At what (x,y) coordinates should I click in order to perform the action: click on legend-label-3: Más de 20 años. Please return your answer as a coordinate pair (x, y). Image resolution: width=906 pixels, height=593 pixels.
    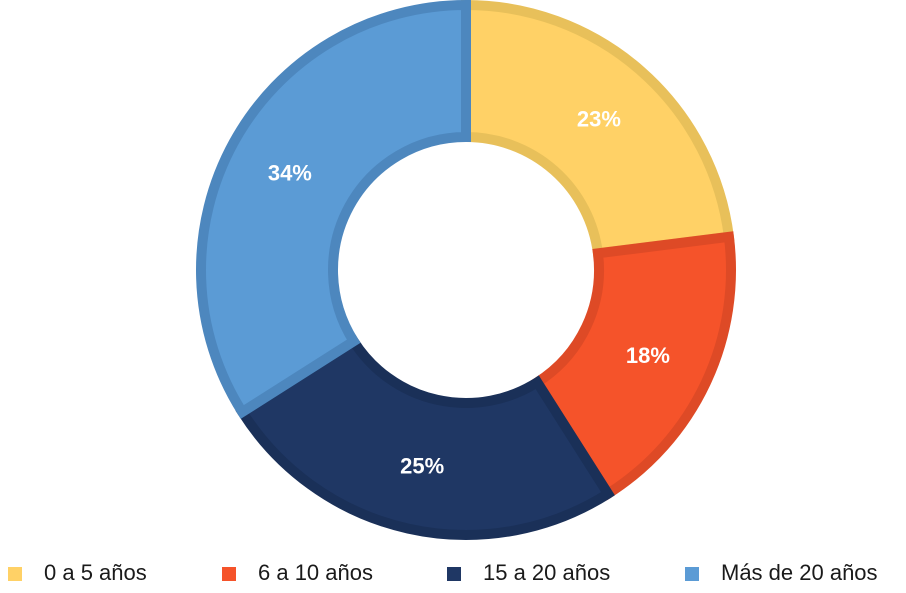
    Looking at the image, I should click on (799, 572).